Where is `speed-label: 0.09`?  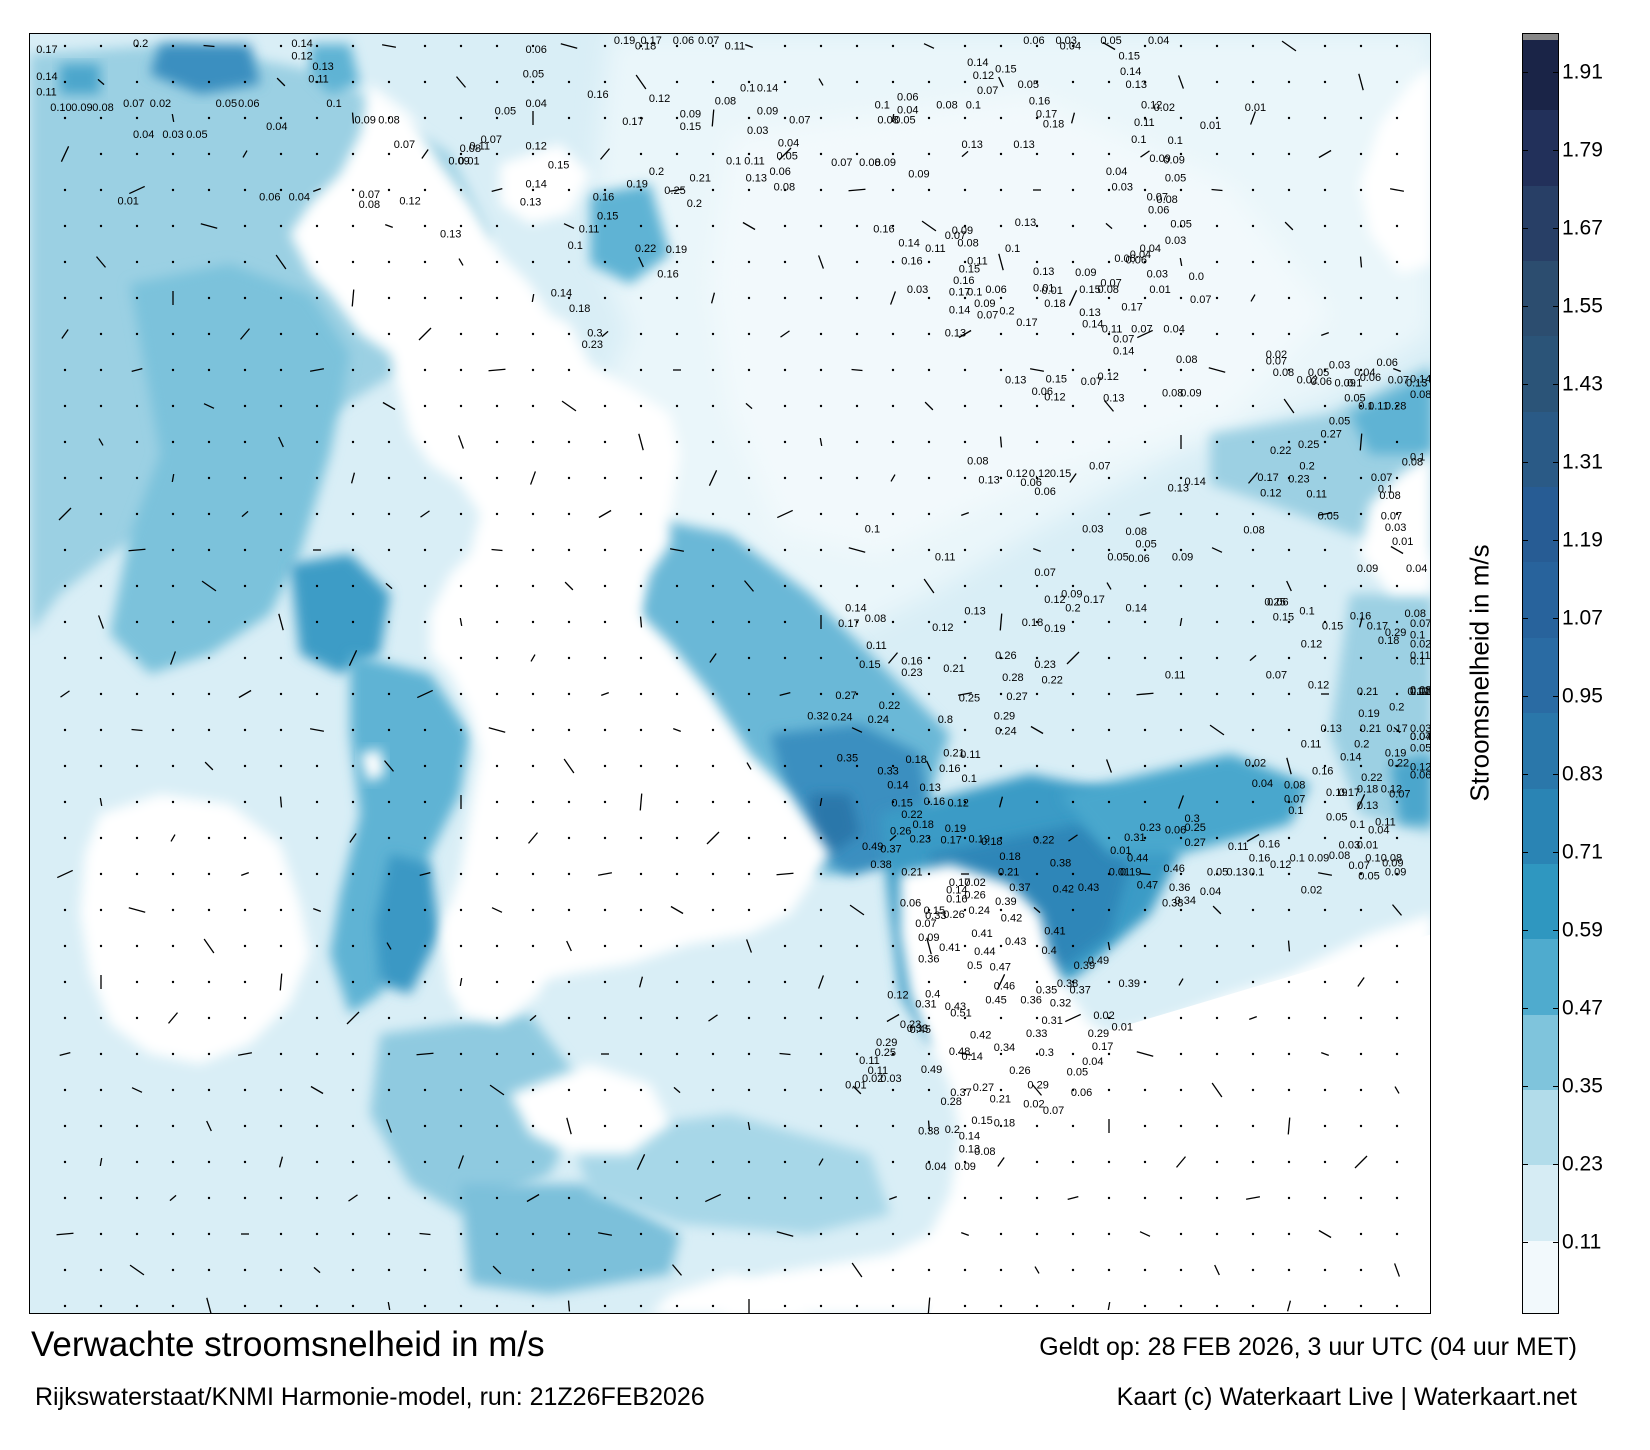
speed-label: 0.09 is located at coordinates (81, 108).